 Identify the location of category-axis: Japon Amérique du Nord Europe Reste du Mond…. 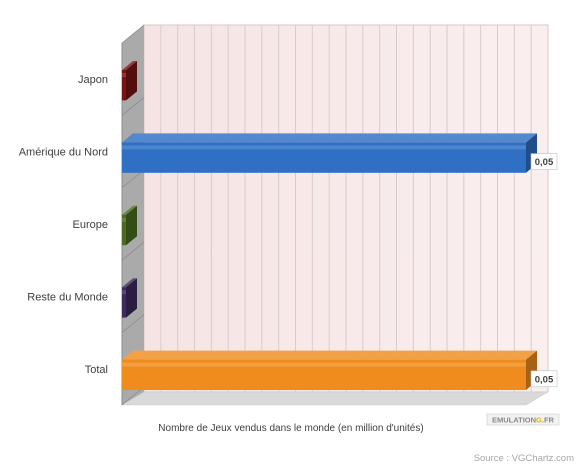
(63, 225).